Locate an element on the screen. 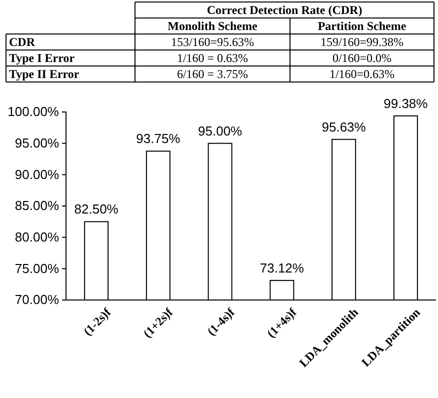 This screenshot has height=398, width=438. y-tick-label: 95.00% is located at coordinates (37, 142).